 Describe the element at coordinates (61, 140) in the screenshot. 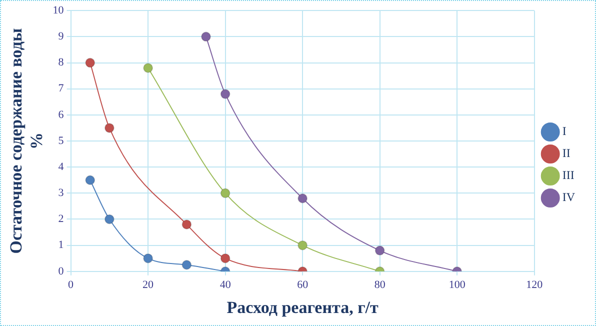

I see `y-tick-label: 5` at that location.